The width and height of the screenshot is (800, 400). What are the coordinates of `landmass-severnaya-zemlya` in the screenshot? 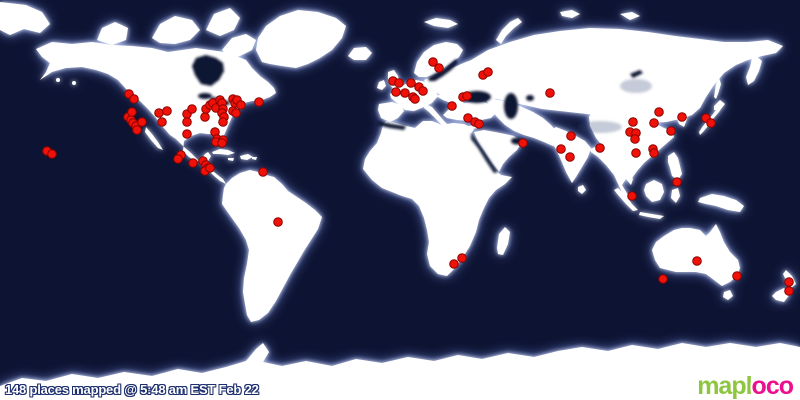 It's located at (570, 14).